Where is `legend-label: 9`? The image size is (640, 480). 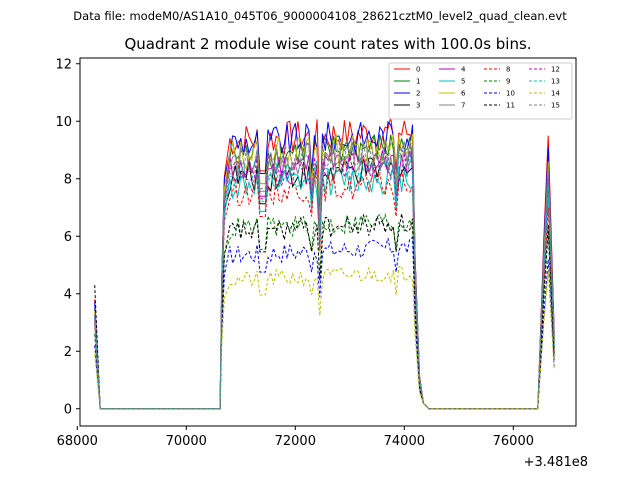 legend-label: 9 is located at coordinates (508, 82).